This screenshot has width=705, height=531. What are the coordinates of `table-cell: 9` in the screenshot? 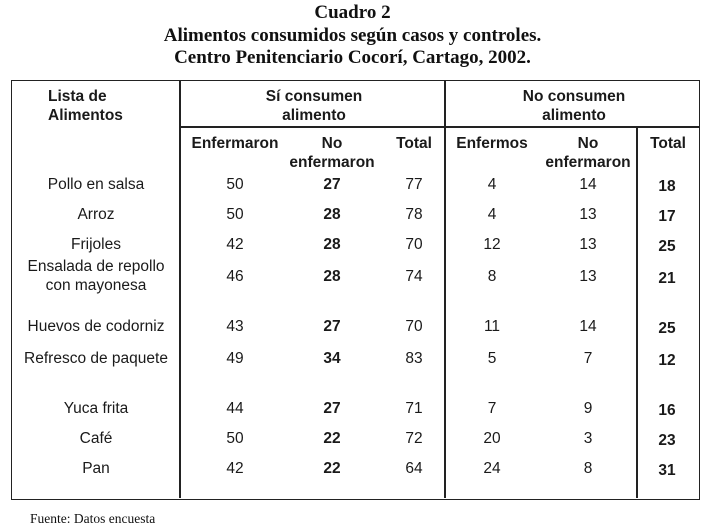 It's located at (588, 408).